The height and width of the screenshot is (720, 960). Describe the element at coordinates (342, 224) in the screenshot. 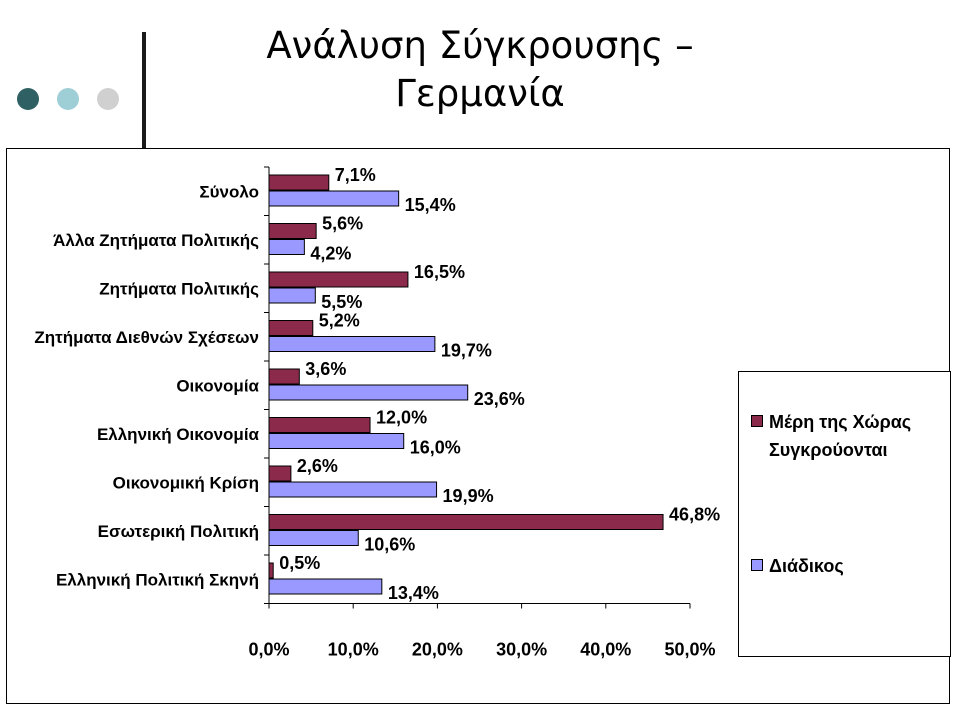

I see `data-label-series-1: 5,6%` at that location.